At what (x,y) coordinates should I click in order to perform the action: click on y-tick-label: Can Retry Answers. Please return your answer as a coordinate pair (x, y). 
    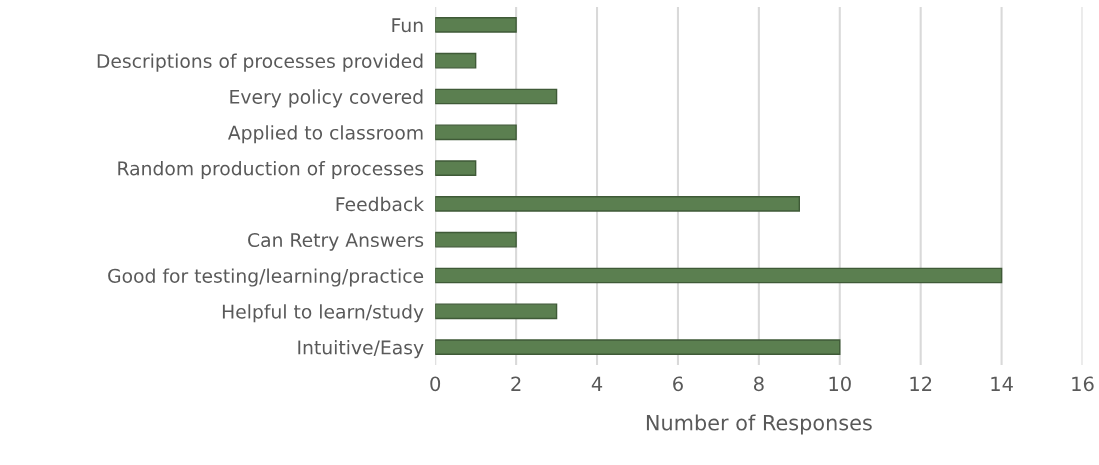
    Looking at the image, I should click on (336, 241).